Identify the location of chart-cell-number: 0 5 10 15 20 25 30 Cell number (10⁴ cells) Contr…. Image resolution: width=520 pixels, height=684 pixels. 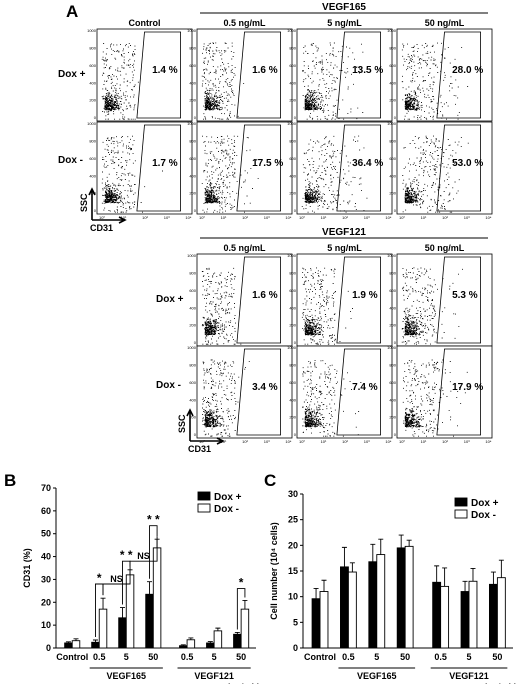
(393, 586).